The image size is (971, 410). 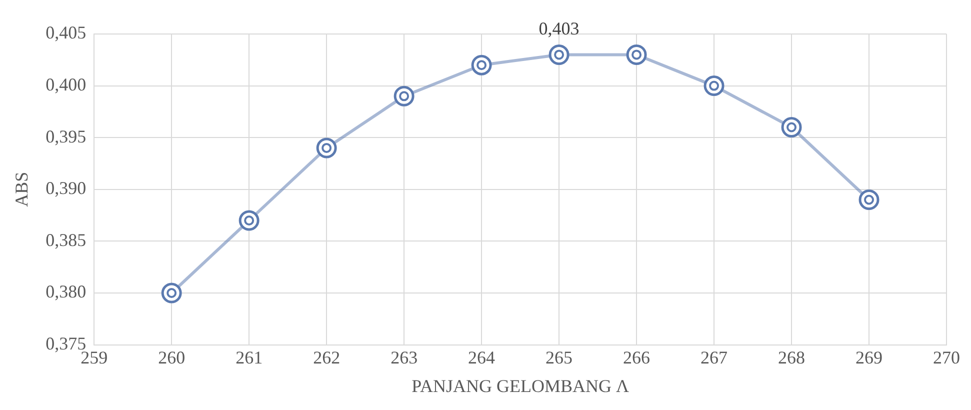 I want to click on y-tick-label: 0,400, so click(x=66, y=84).